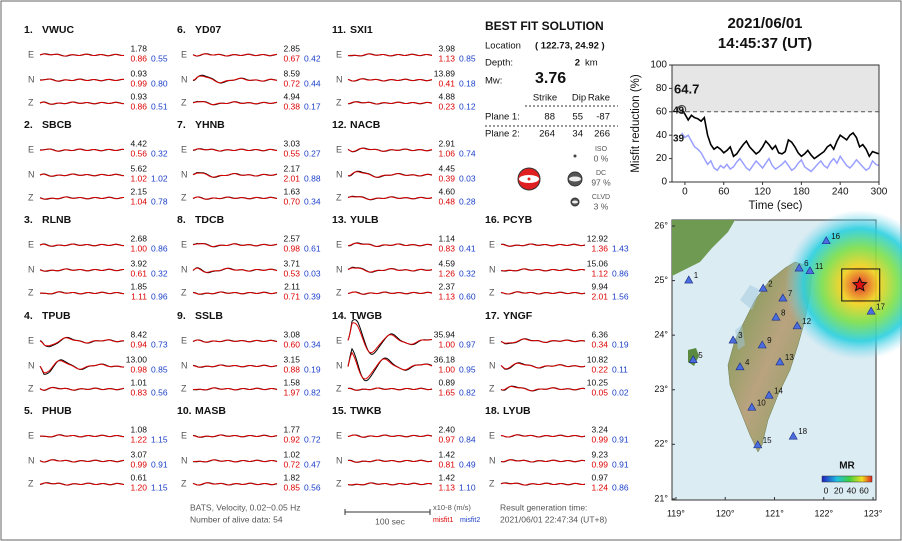  I want to click on station-number: 10., so click(184, 411).